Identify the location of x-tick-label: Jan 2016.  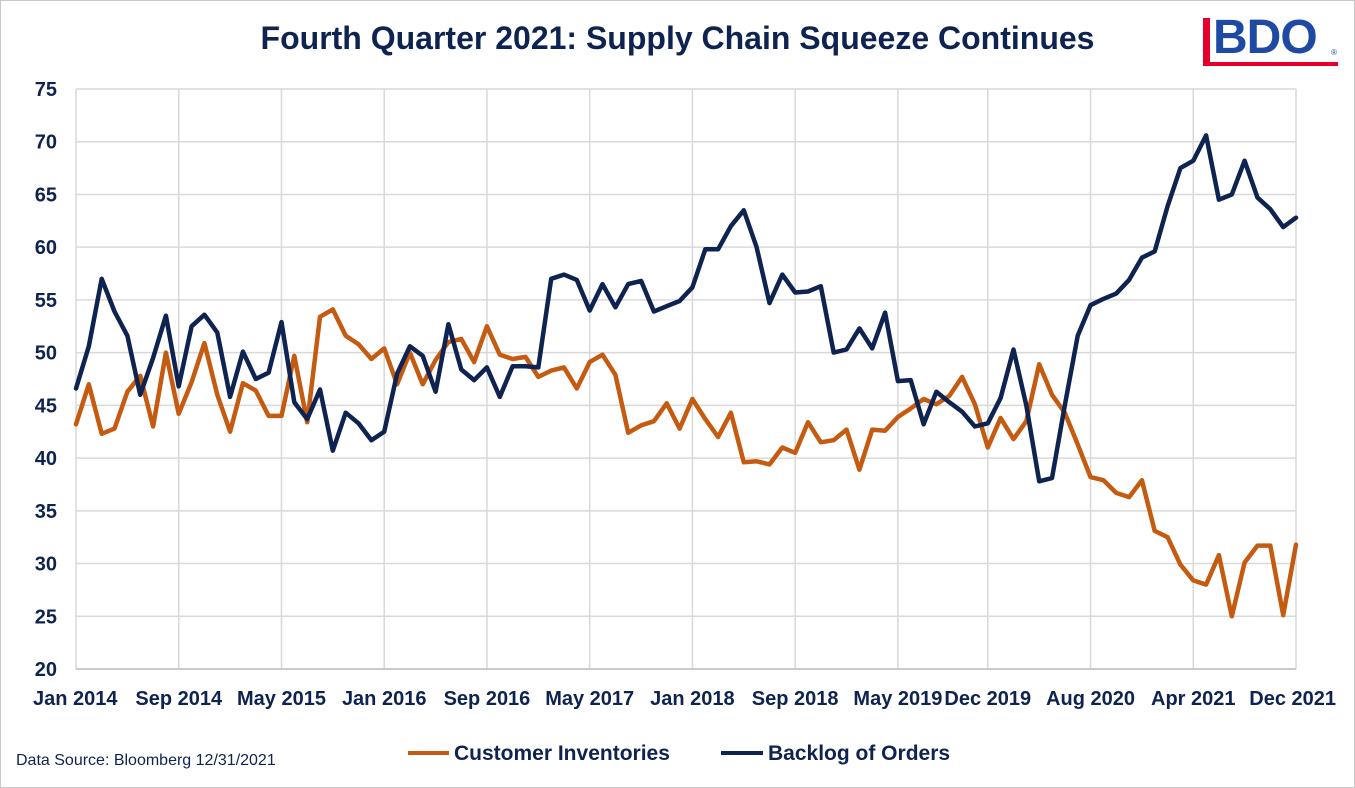
(384, 699).